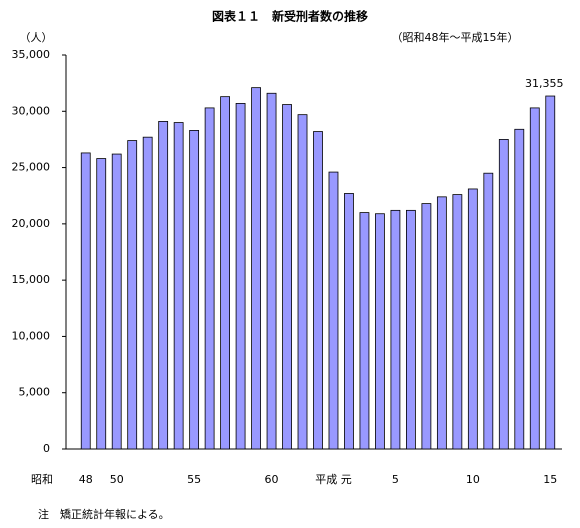 The width and height of the screenshot is (580, 528). Describe the element at coordinates (31, 167) in the screenshot. I see `y-tick-label: 25,000` at that location.